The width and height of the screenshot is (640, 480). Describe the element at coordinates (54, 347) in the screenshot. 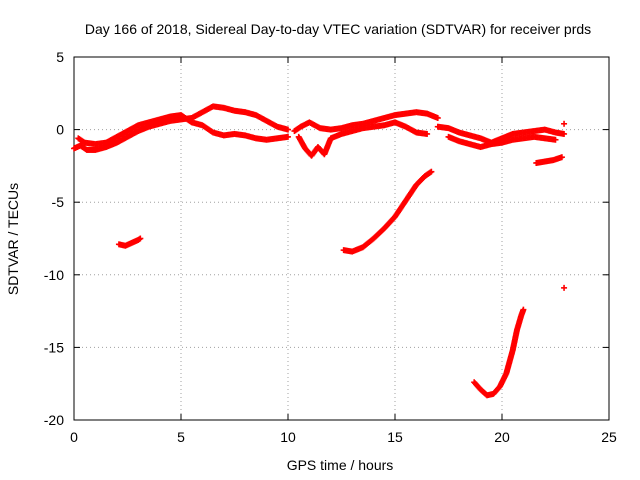

I see `y-tick-label: -15` at that location.